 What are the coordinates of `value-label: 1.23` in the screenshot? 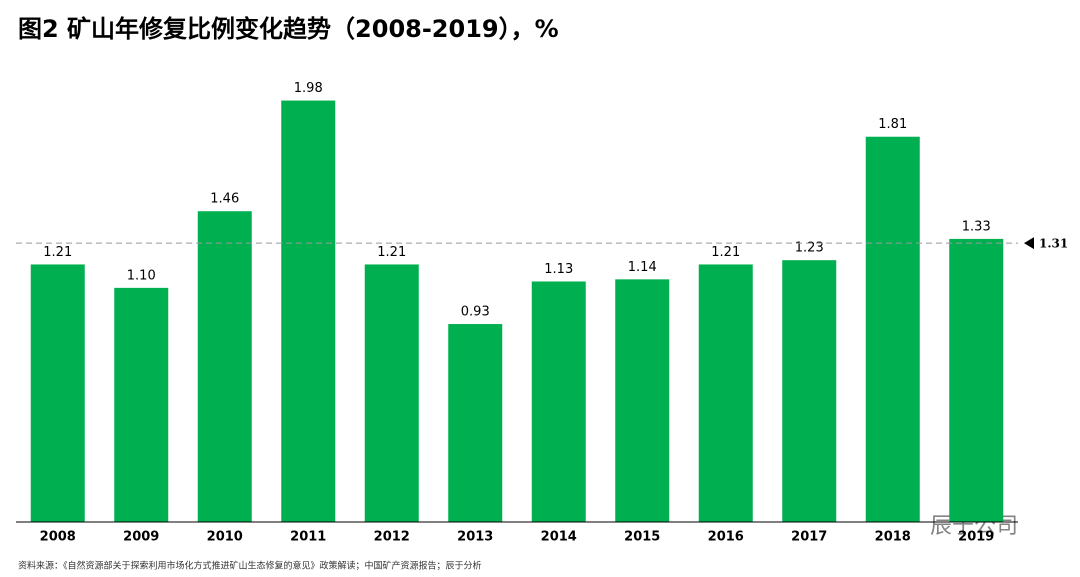 It's located at (809, 248).